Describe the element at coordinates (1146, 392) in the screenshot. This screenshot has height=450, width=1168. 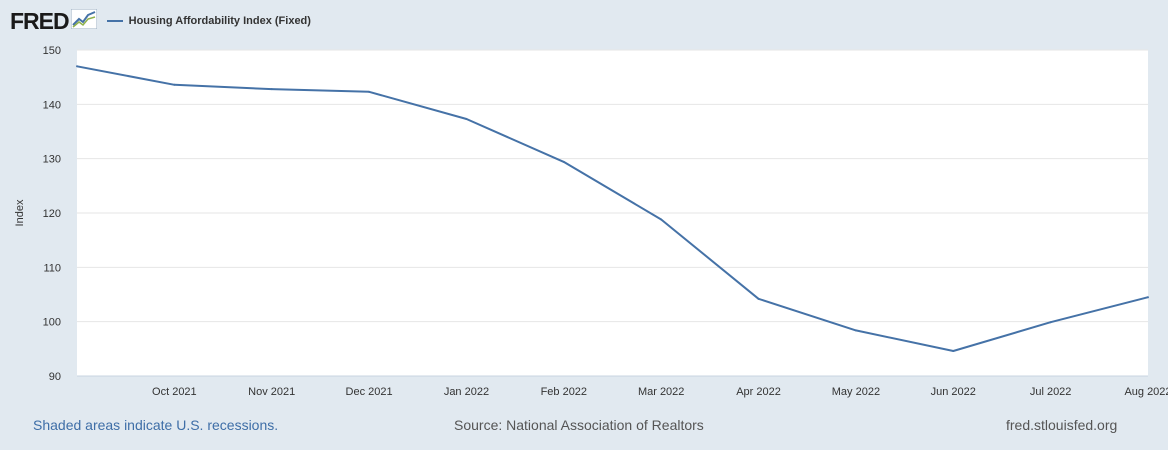
I see `x-tick-label: Aug 2022` at that location.